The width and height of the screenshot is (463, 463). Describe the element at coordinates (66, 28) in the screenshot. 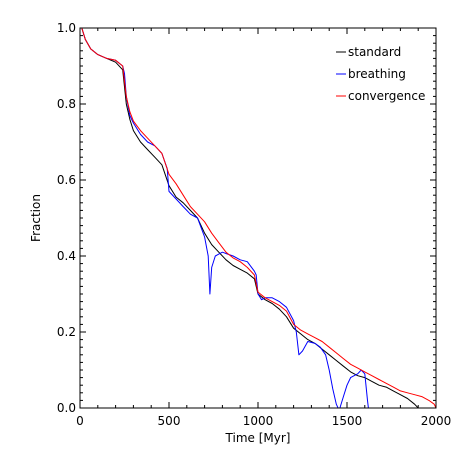

I see `y-tick-label: 1.0` at that location.